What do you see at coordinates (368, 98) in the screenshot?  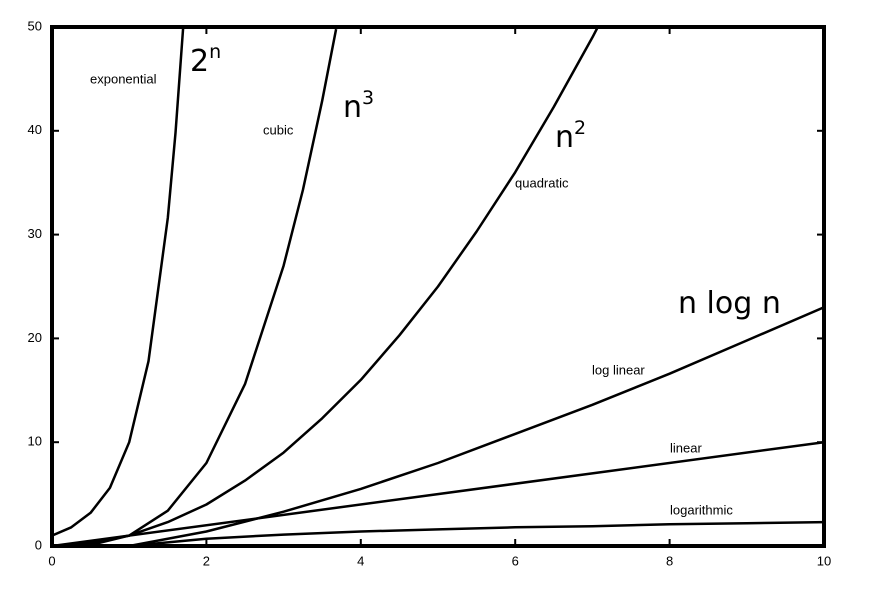 I see `big-label-sup: 3` at bounding box center [368, 98].